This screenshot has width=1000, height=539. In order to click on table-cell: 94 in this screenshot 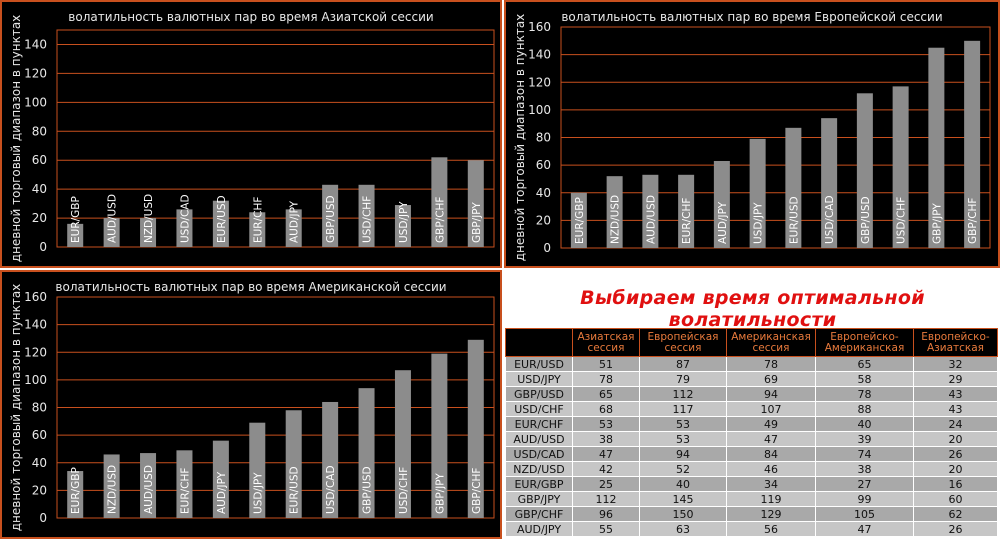, I will do `click(683, 454)`.